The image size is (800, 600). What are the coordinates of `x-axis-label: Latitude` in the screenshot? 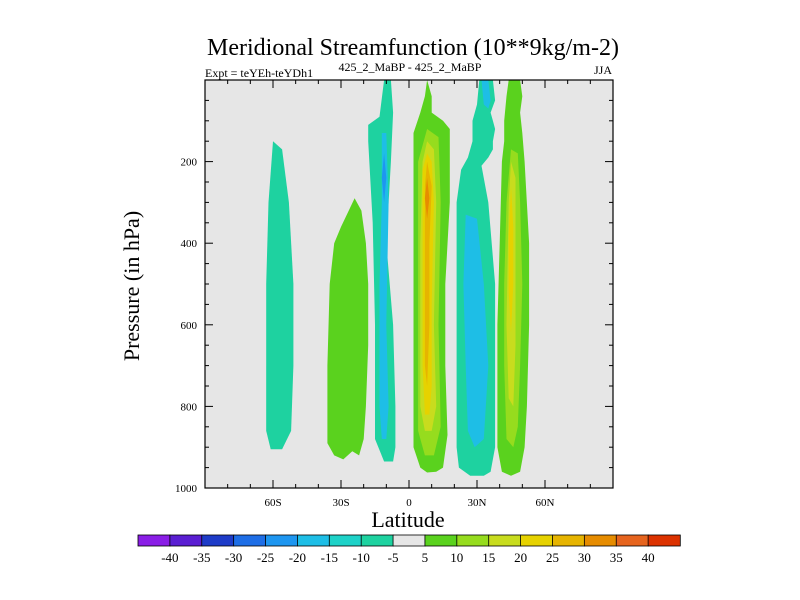 It's located at (407, 519).